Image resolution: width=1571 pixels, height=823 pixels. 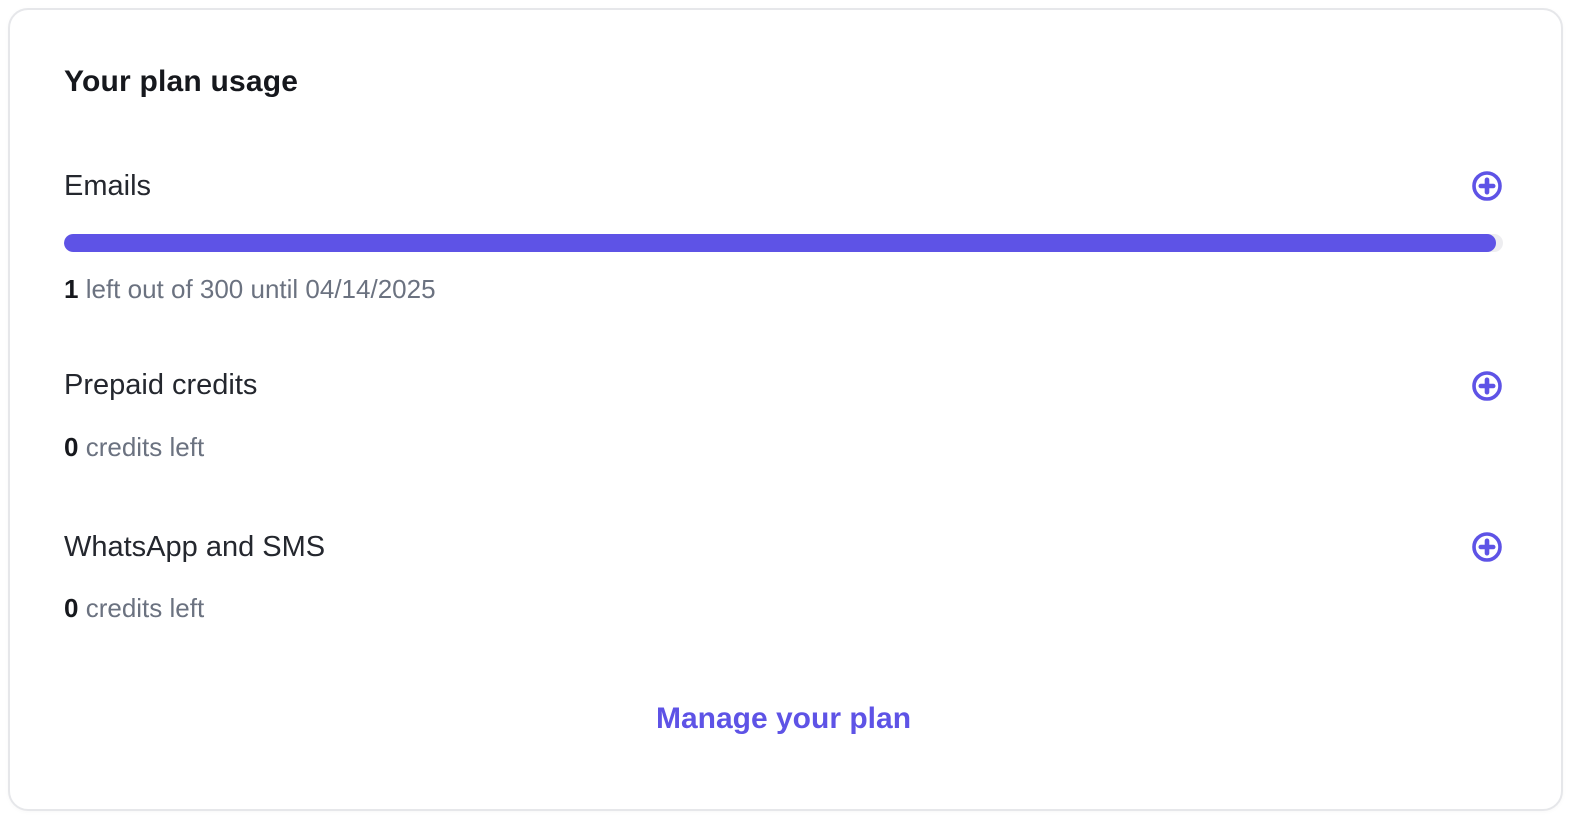 I want to click on section-prepaid-header: Prepaid credits, so click(x=783, y=385).